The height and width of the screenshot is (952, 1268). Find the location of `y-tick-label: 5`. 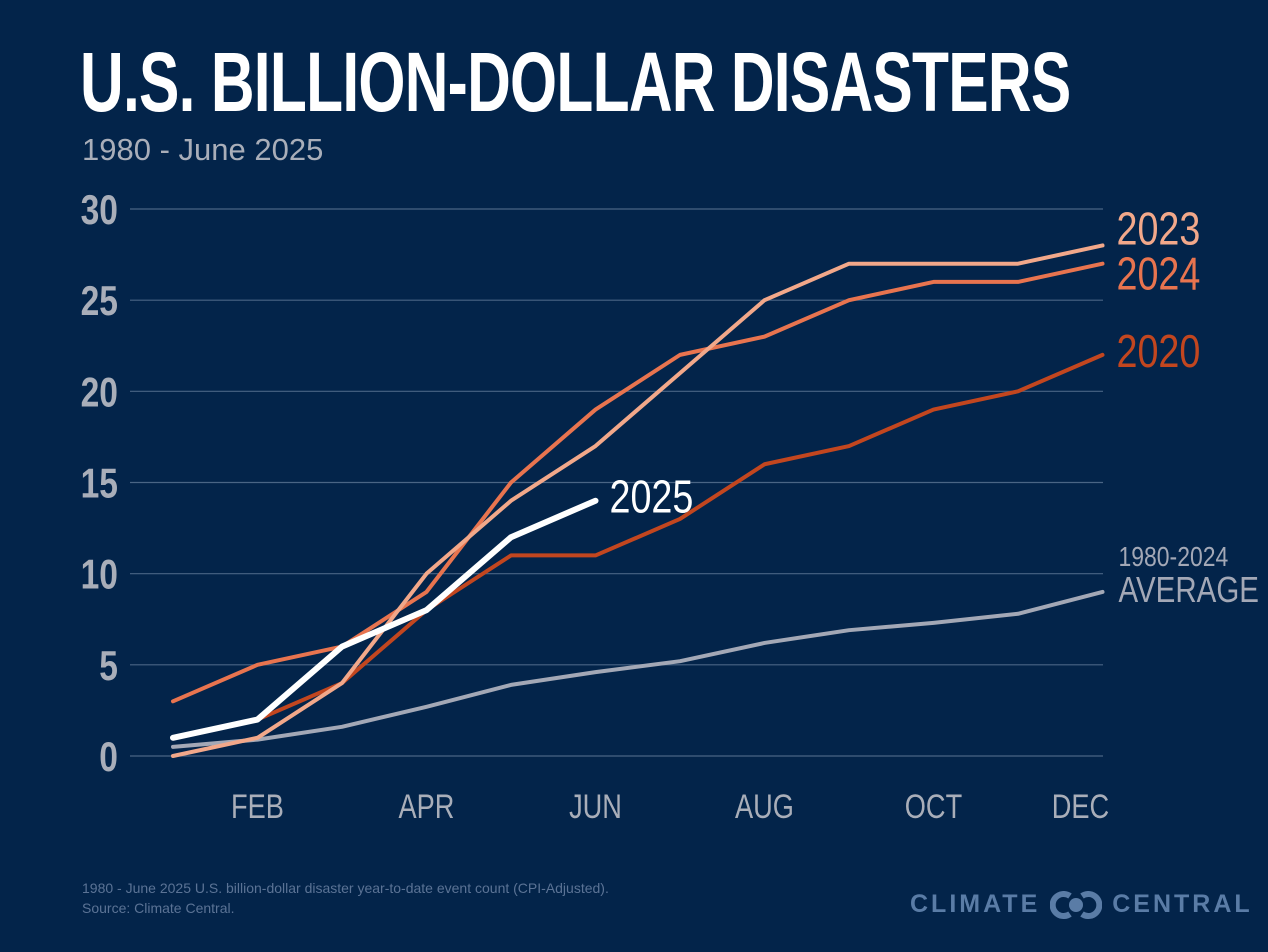

y-tick-label: 5 is located at coordinates (108, 666).